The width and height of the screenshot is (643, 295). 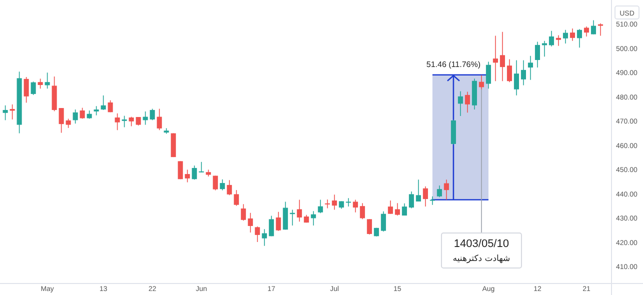 I want to click on annotation: شهادت دکترهنیه, so click(x=481, y=259).